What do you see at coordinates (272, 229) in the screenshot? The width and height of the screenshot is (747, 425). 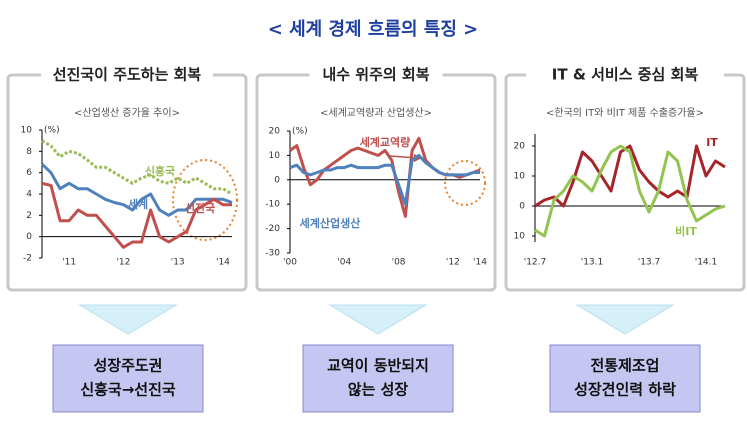 I see `y-tick-label: -20` at bounding box center [272, 229].